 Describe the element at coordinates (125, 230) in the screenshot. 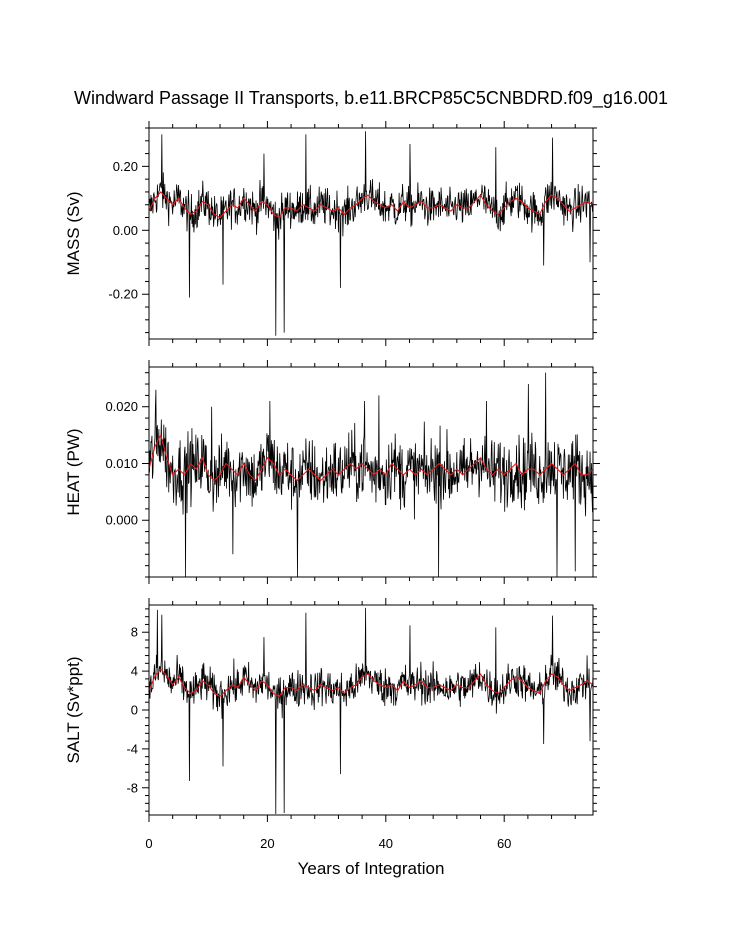

I see `y-tick-label: 0.00` at that location.